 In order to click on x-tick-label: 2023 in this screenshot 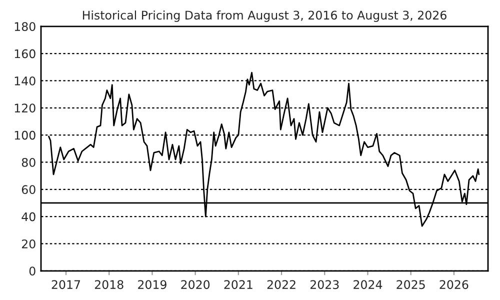, I will do `click(324, 285)`.